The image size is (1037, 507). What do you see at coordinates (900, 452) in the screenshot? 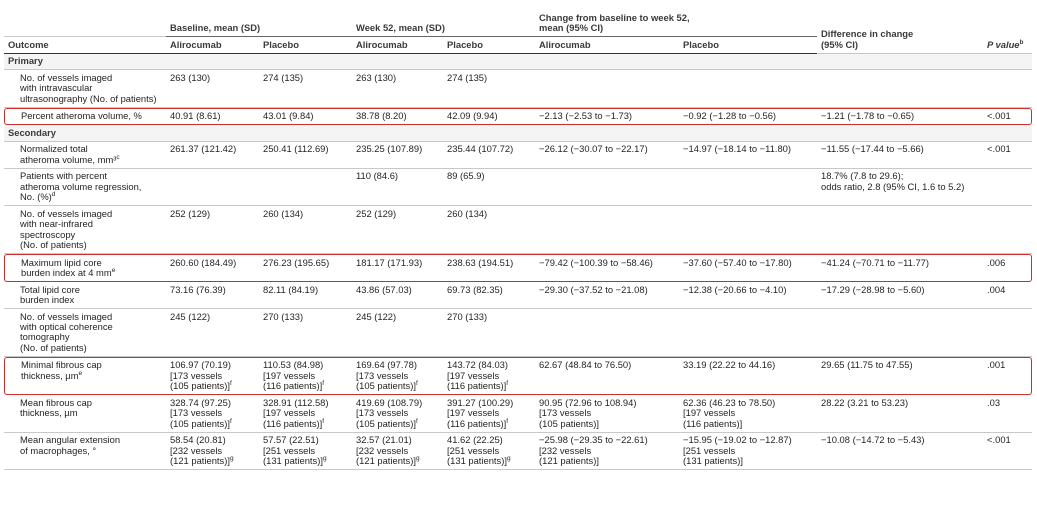
I see `value-cell: −10.08 (−14.72 to −5.43)` at bounding box center [900, 452].